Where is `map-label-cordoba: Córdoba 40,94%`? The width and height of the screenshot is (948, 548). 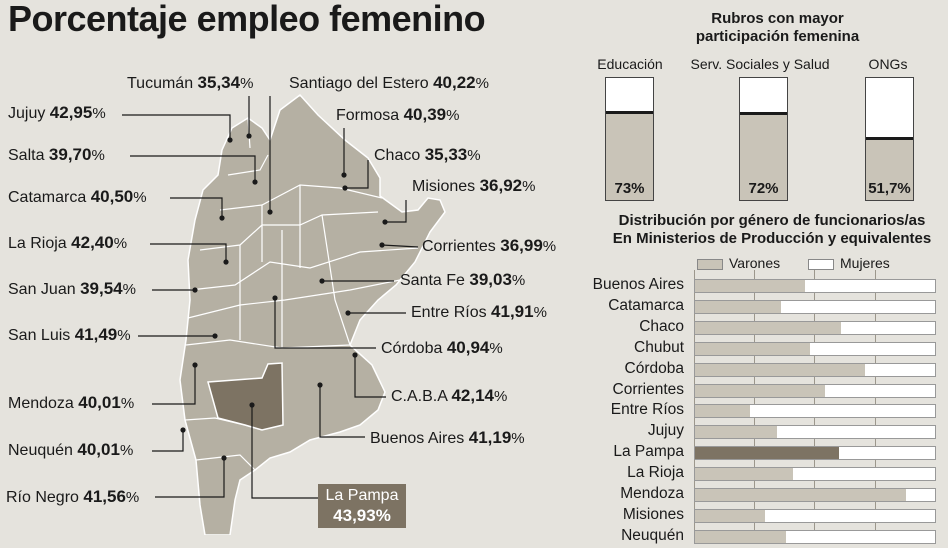
map-label-cordoba: Córdoba 40,94% is located at coordinates (442, 348).